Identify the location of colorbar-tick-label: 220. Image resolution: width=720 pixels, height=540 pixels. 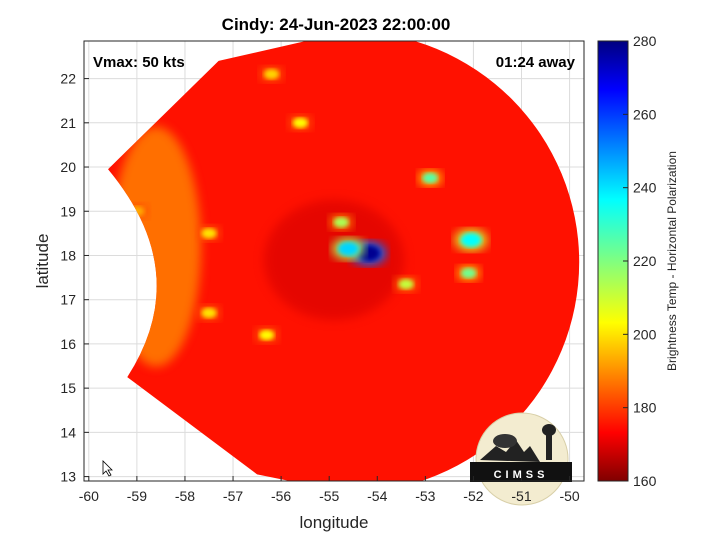
(645, 261).